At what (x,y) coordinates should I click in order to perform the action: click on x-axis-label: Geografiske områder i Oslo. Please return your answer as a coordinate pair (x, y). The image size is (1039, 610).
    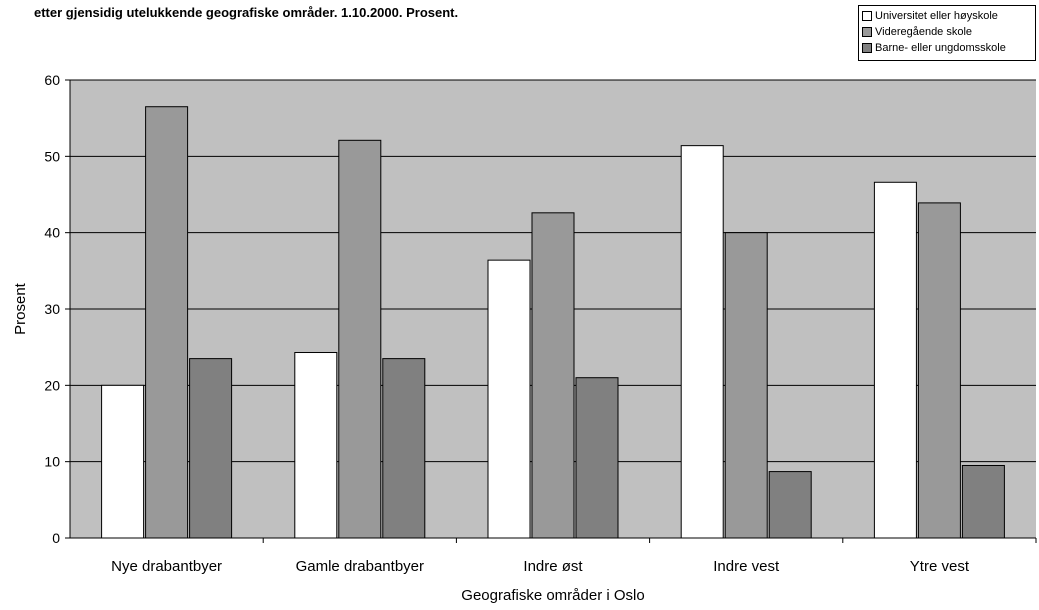
    Looking at the image, I should click on (552, 595).